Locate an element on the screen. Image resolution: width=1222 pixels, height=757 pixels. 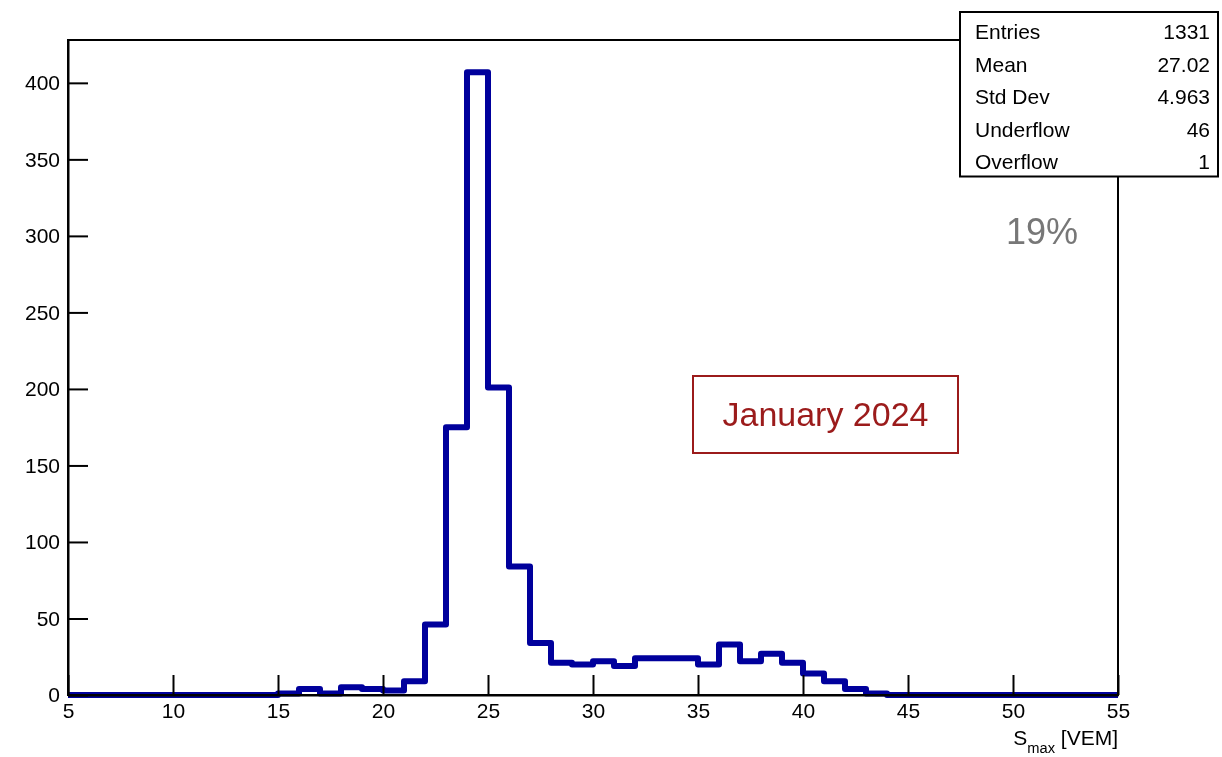
y-tick-label: 350 is located at coordinates (42, 159).